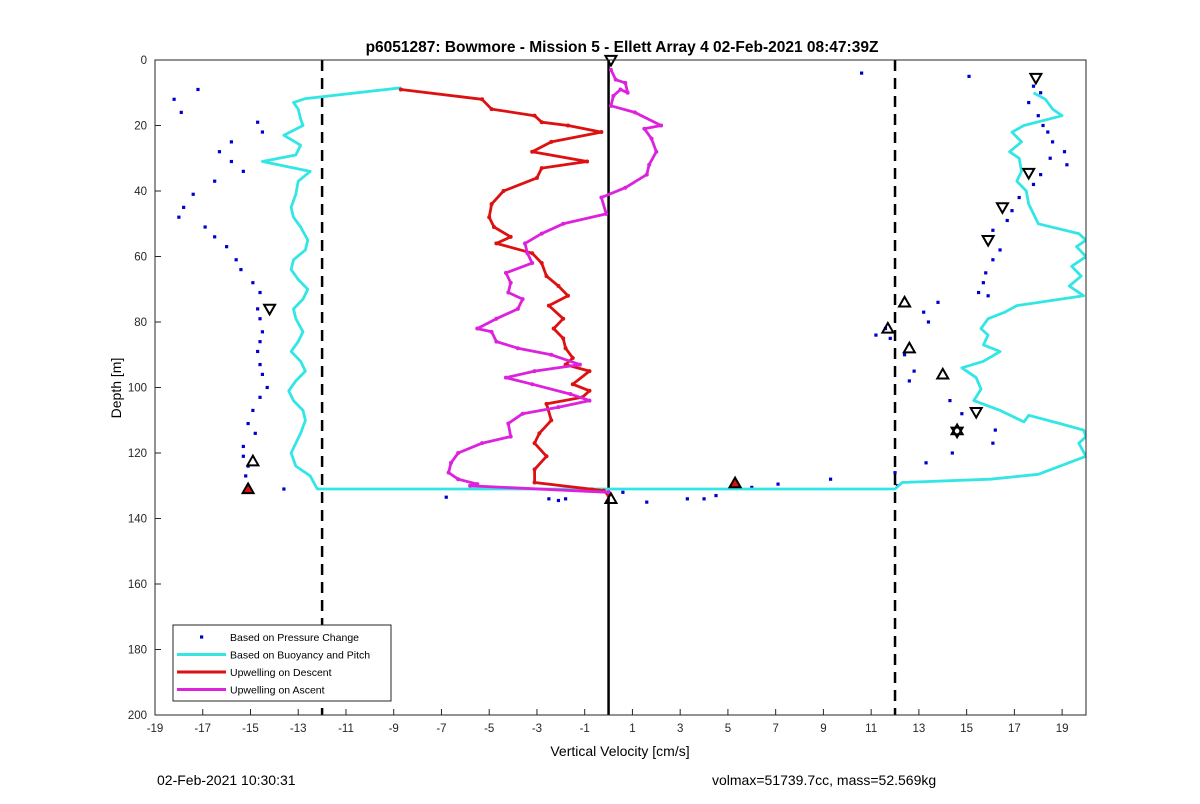 This screenshot has width=1200, height=804. I want to click on legend-entry-label: Based on Pressure Change, so click(294, 638).